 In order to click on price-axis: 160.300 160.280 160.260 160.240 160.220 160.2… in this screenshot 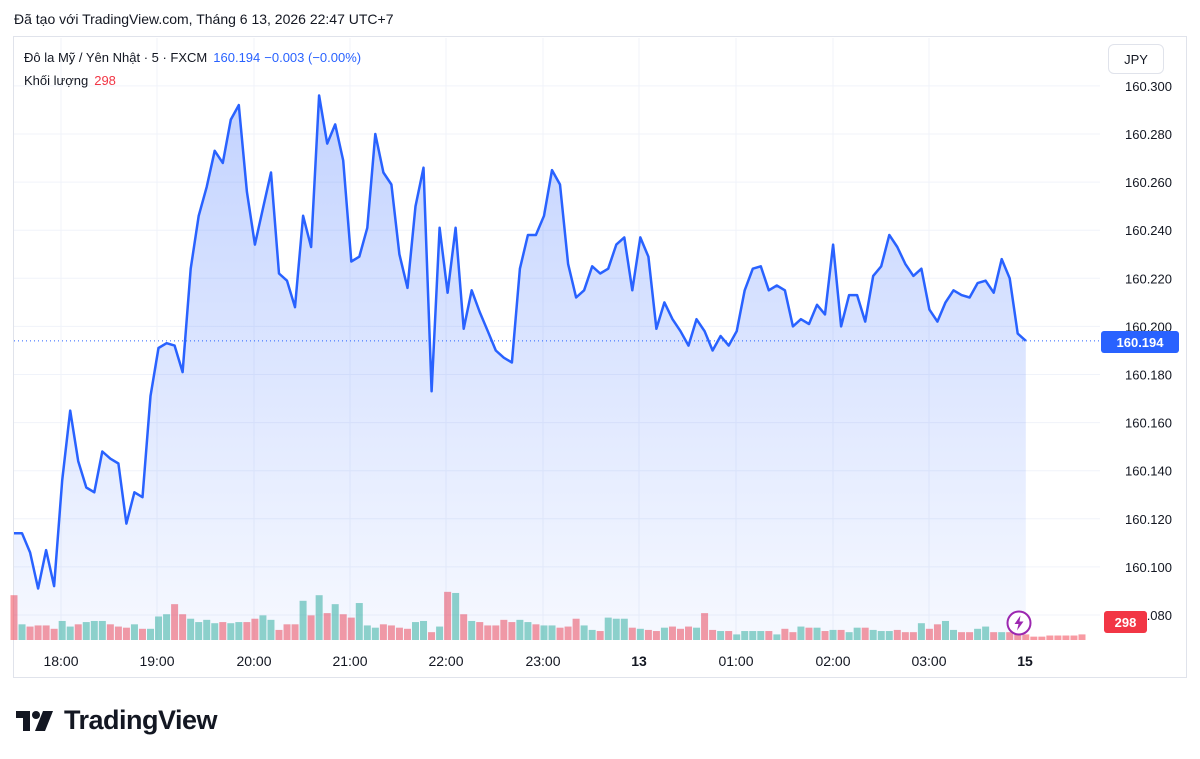, I will do `click(1148, 351)`.